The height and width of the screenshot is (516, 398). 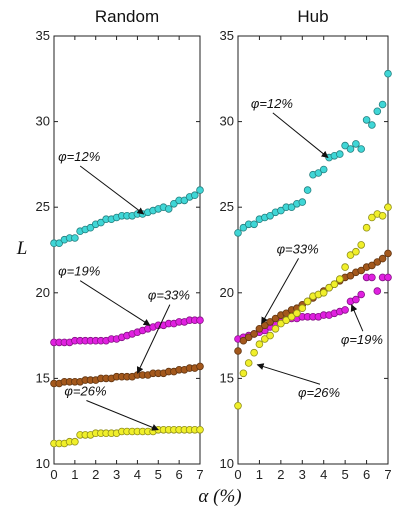 I want to click on panel-title: Random, so click(x=127, y=16).